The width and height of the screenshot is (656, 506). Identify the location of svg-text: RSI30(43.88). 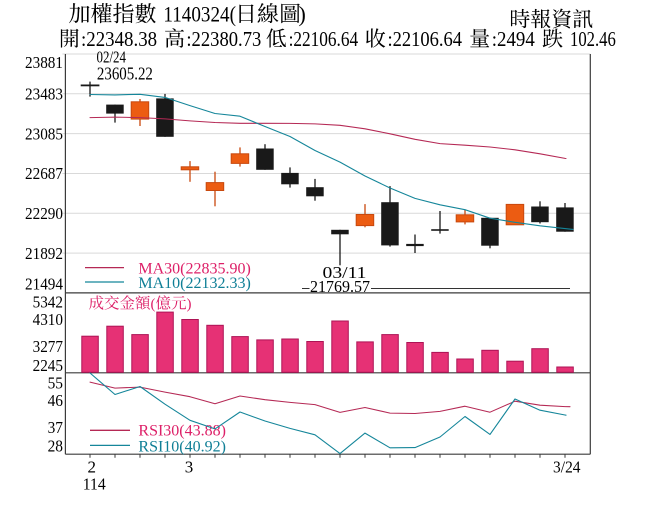
(182, 430).